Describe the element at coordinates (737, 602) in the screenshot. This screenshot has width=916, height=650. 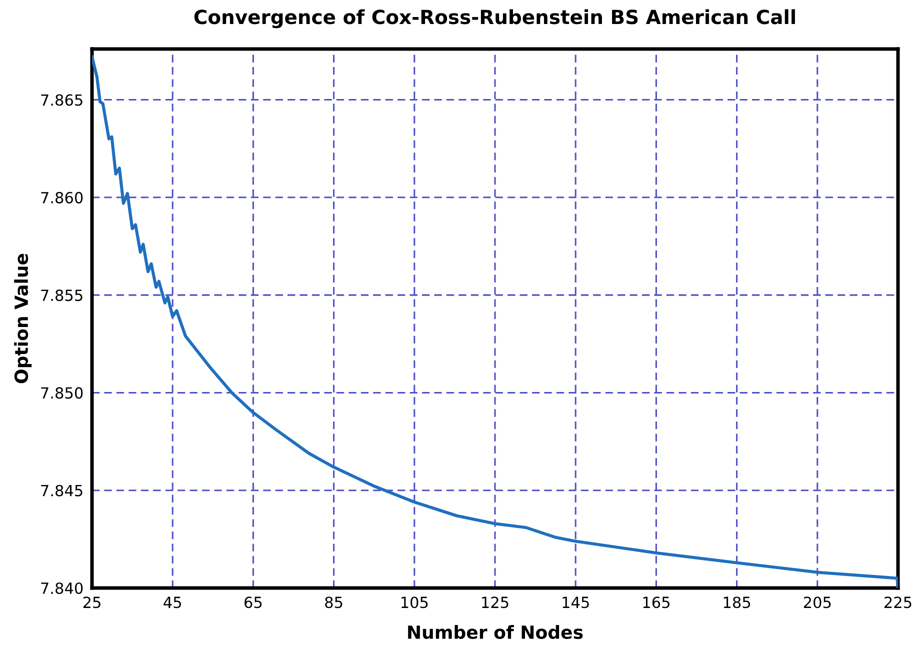
I see `x-tick-label: 185` at that location.